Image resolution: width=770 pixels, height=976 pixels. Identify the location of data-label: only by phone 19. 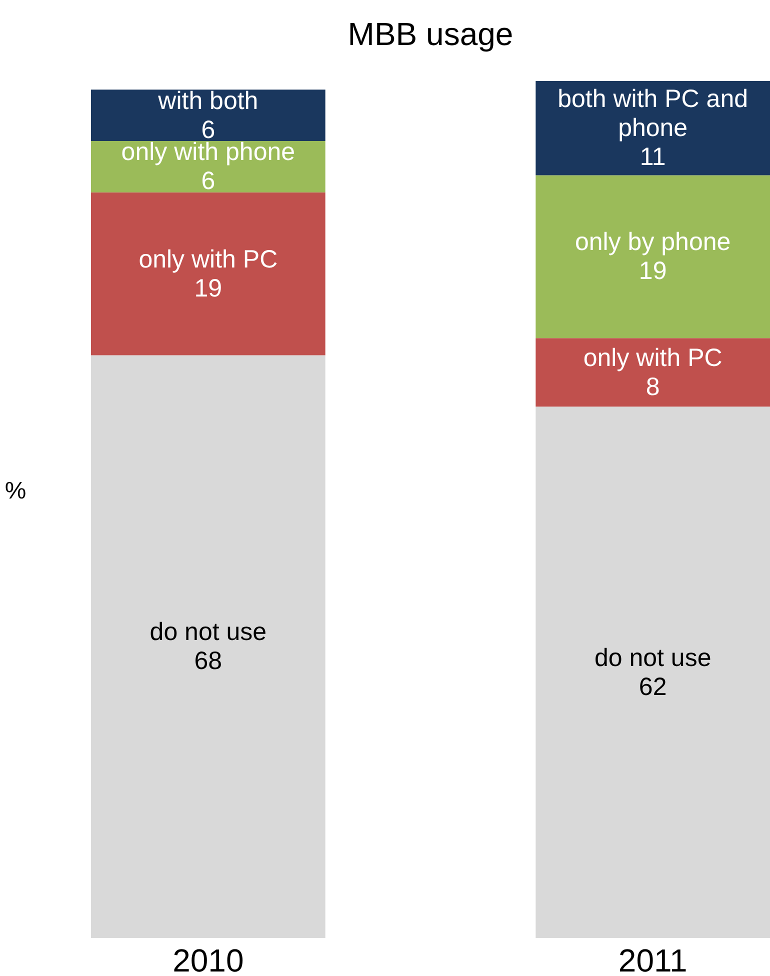
(652, 257).